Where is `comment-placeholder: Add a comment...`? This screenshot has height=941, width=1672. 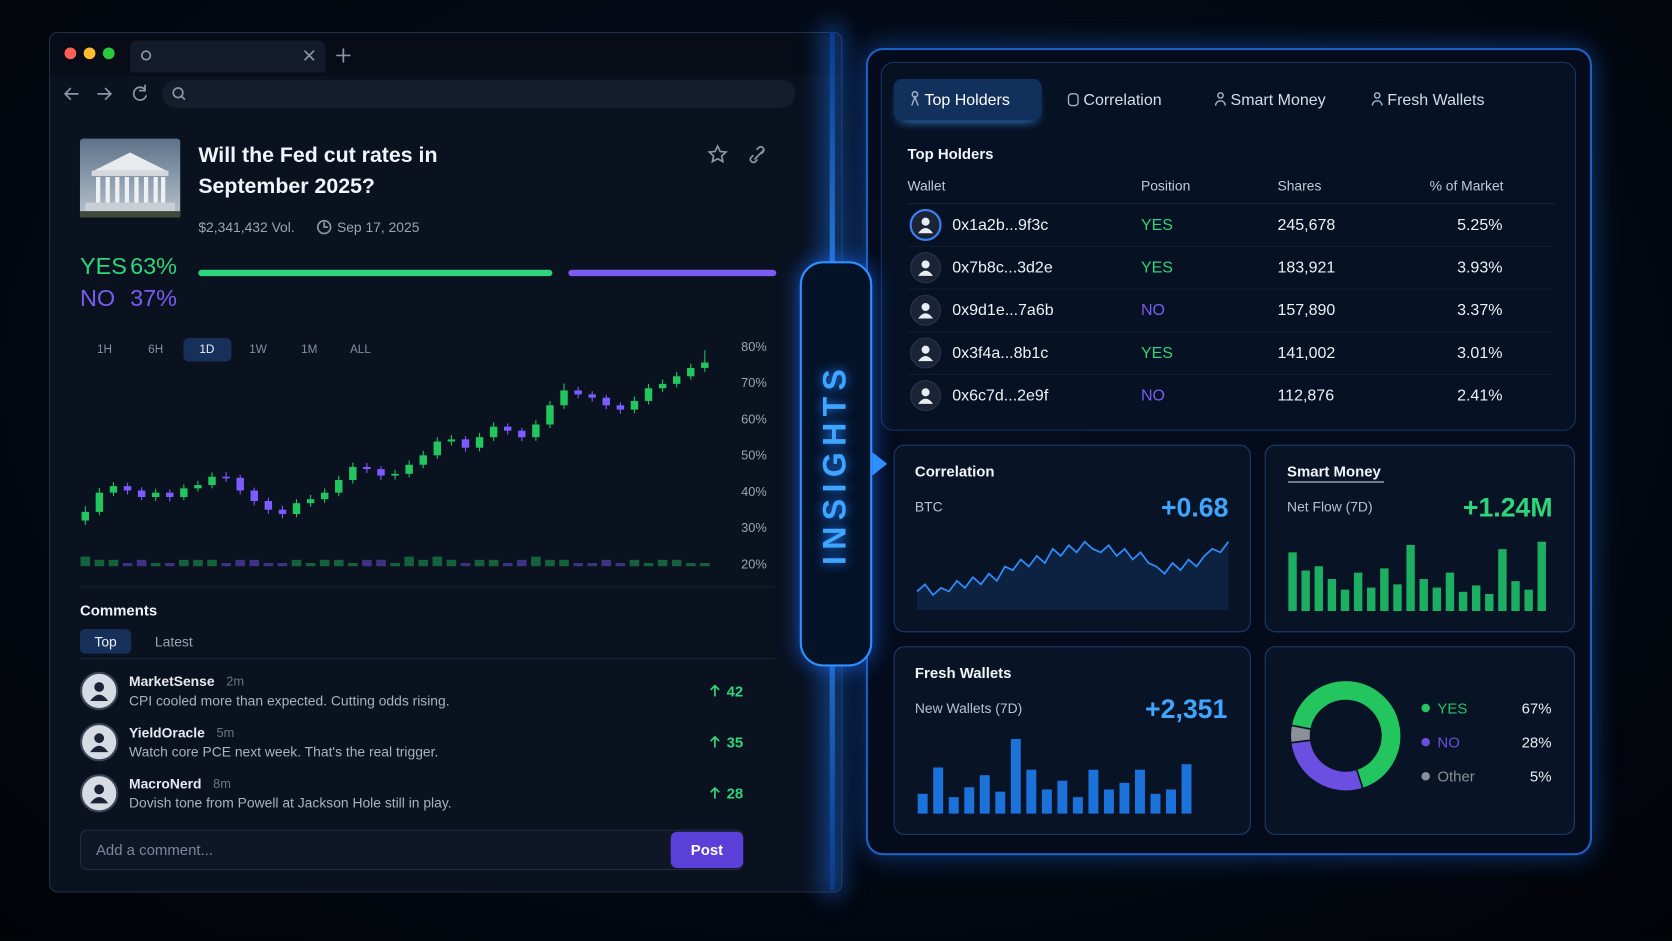
comment-placeholder: Add a comment... is located at coordinates (154, 850).